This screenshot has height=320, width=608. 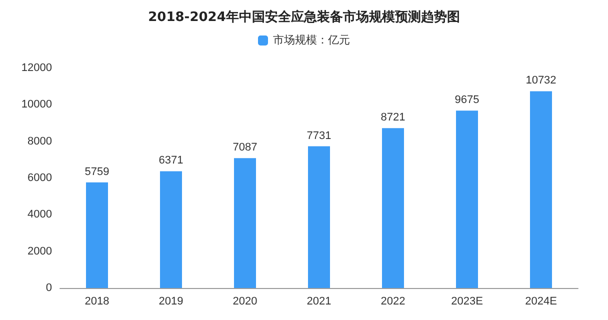 I want to click on y-tick-label: 6000, so click(x=40, y=178).